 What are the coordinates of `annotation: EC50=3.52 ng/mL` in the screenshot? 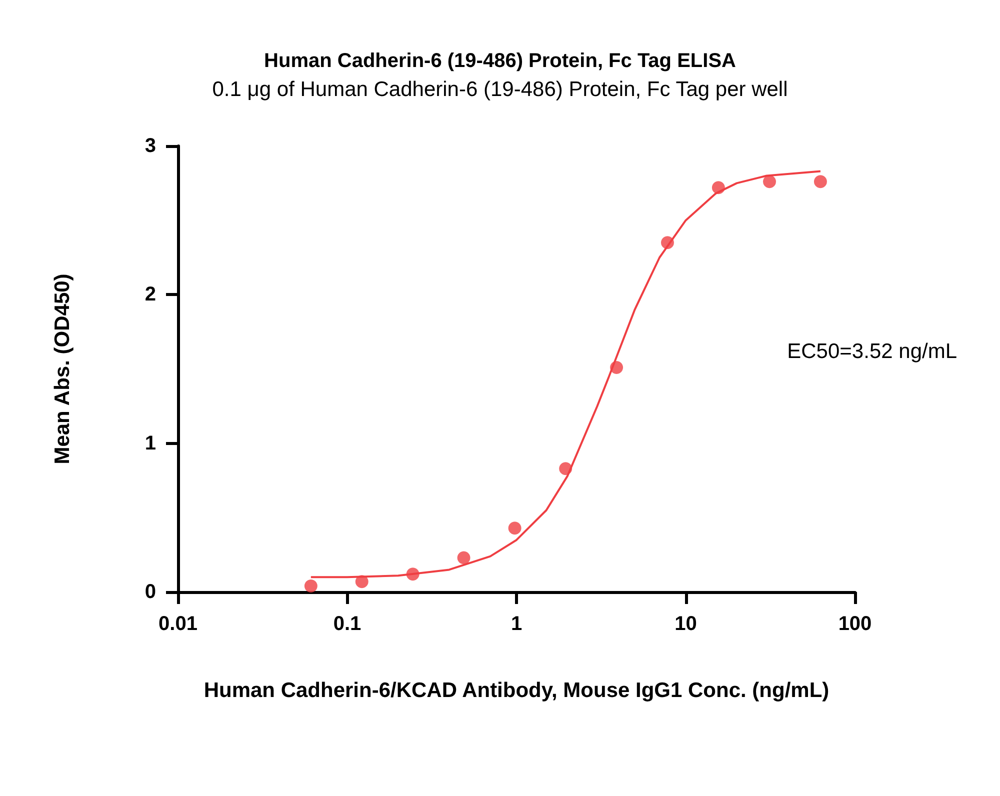 It's located at (872, 351).